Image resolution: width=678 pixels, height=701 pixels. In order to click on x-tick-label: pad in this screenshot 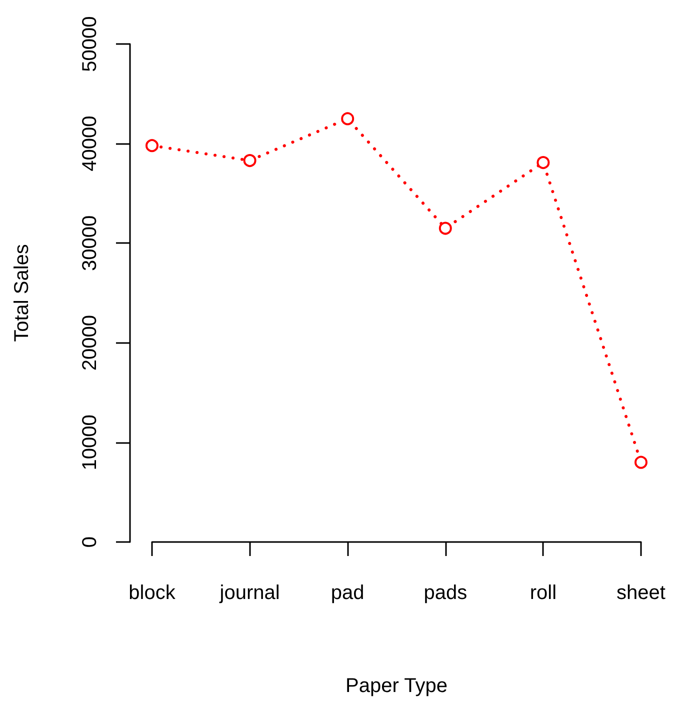, I will do `click(347, 593)`.